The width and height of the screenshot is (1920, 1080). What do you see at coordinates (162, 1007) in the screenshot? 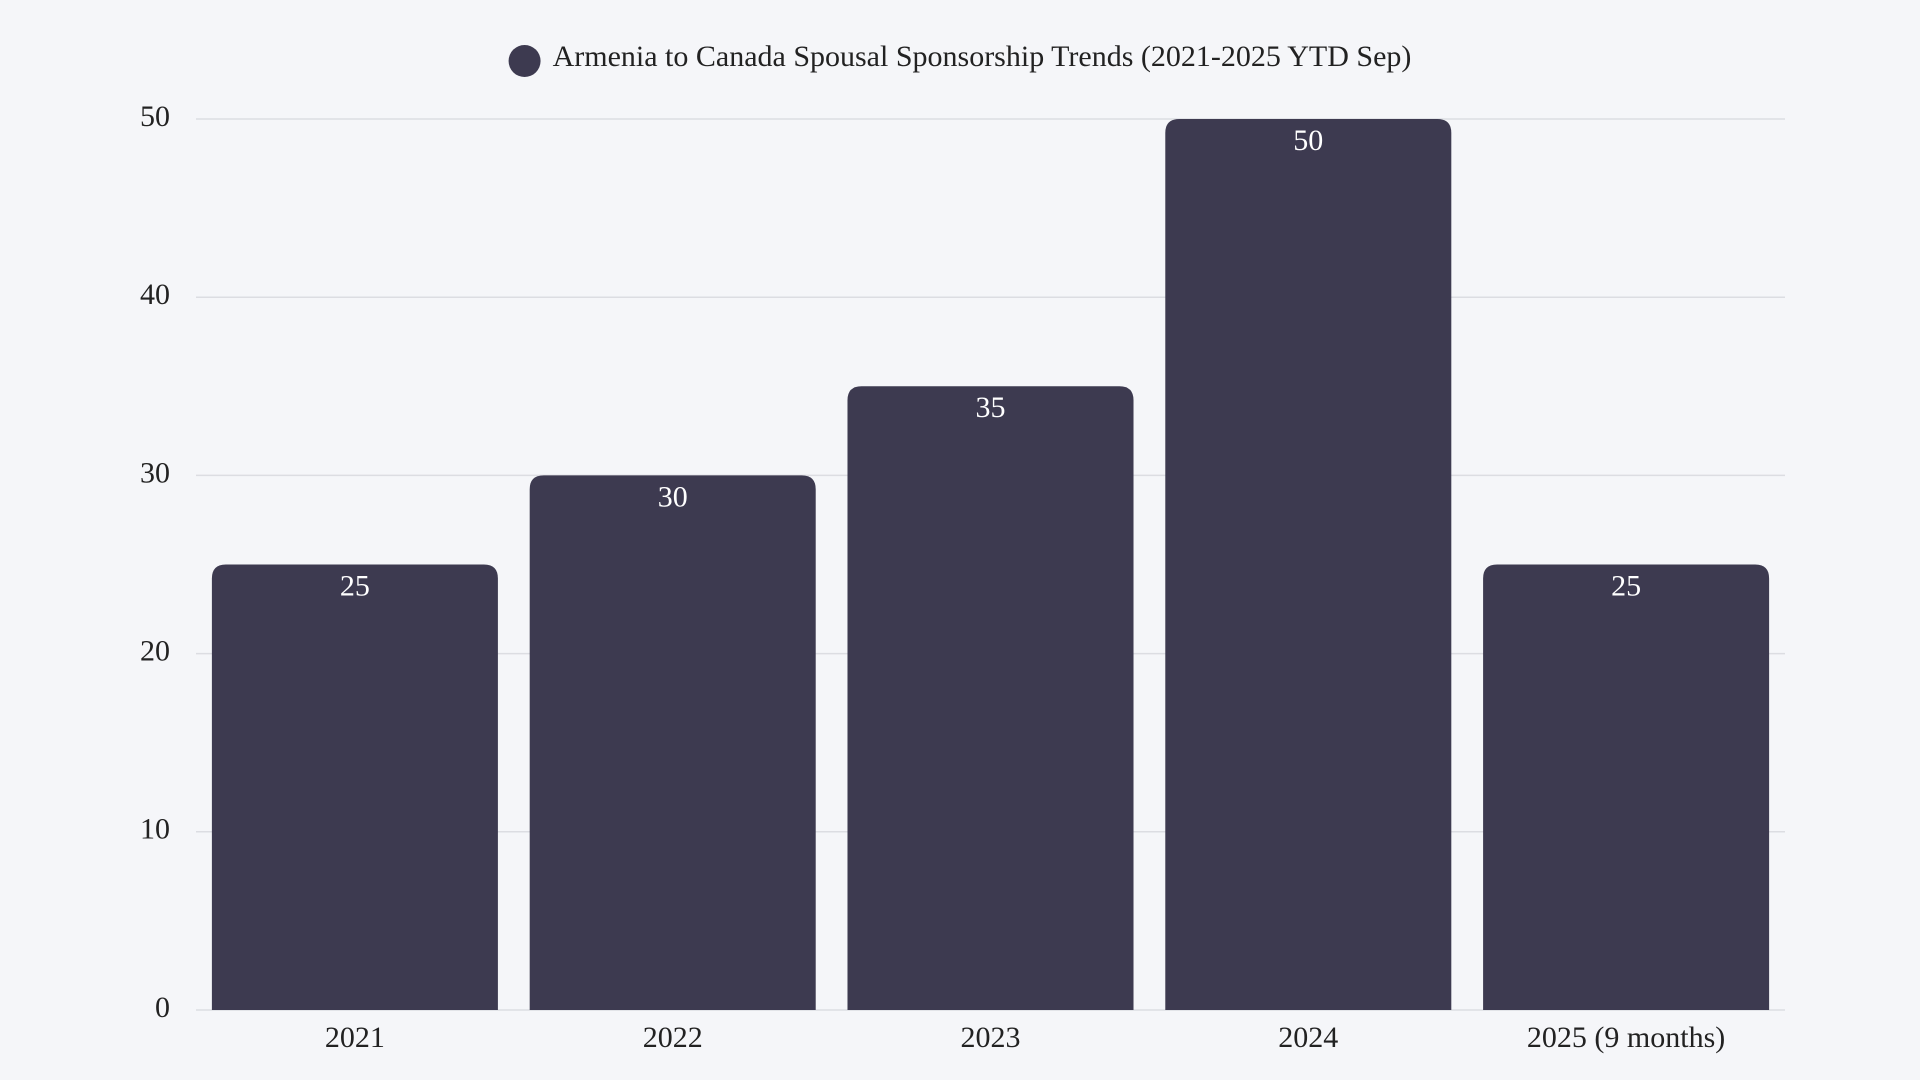
I see `y-tick-label: 0` at bounding box center [162, 1007].